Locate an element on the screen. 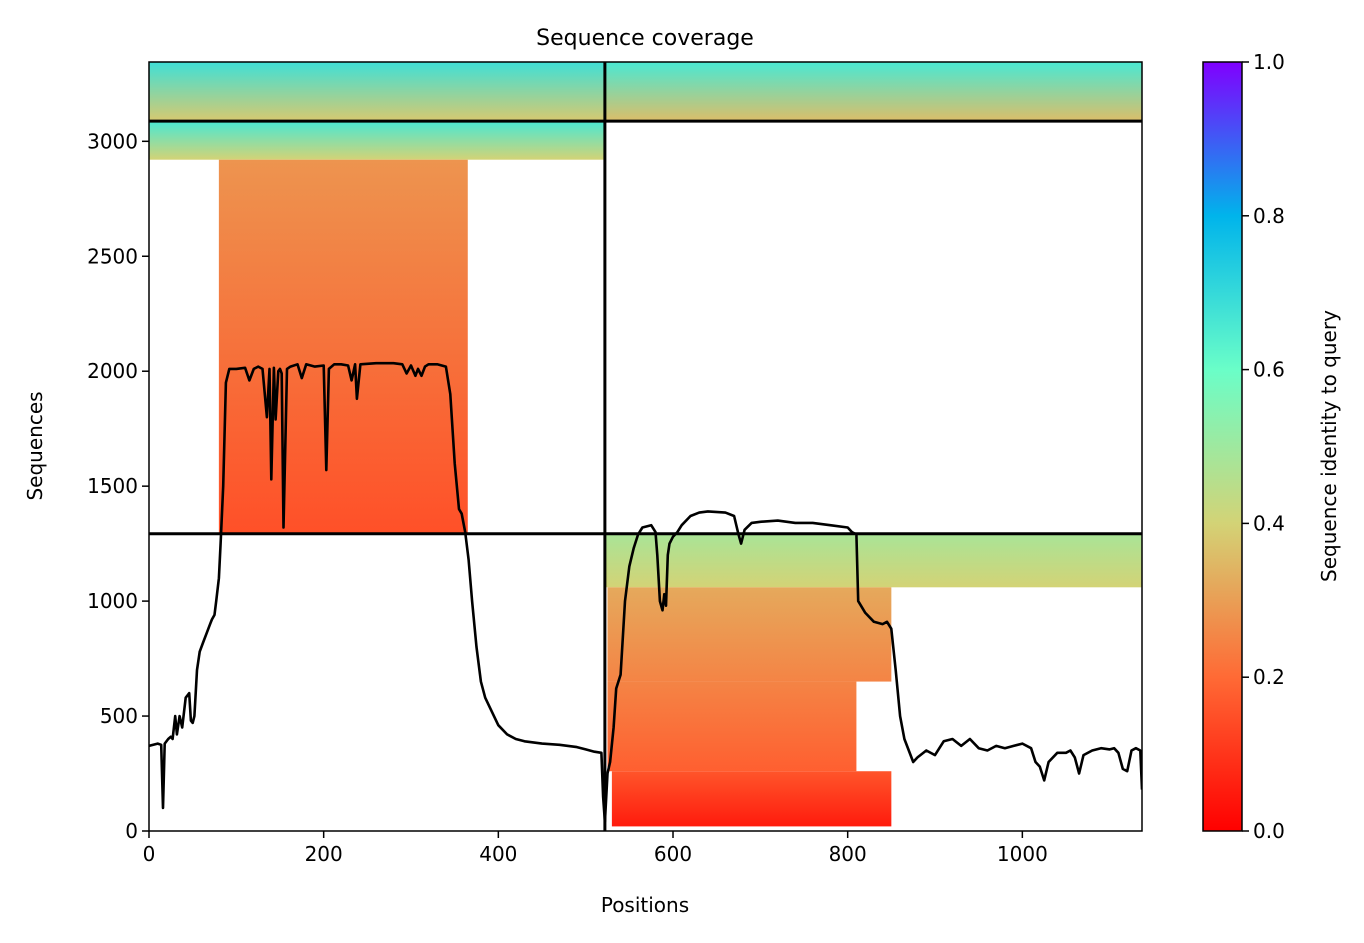  y-tick-label: 2000 is located at coordinates (112, 371).